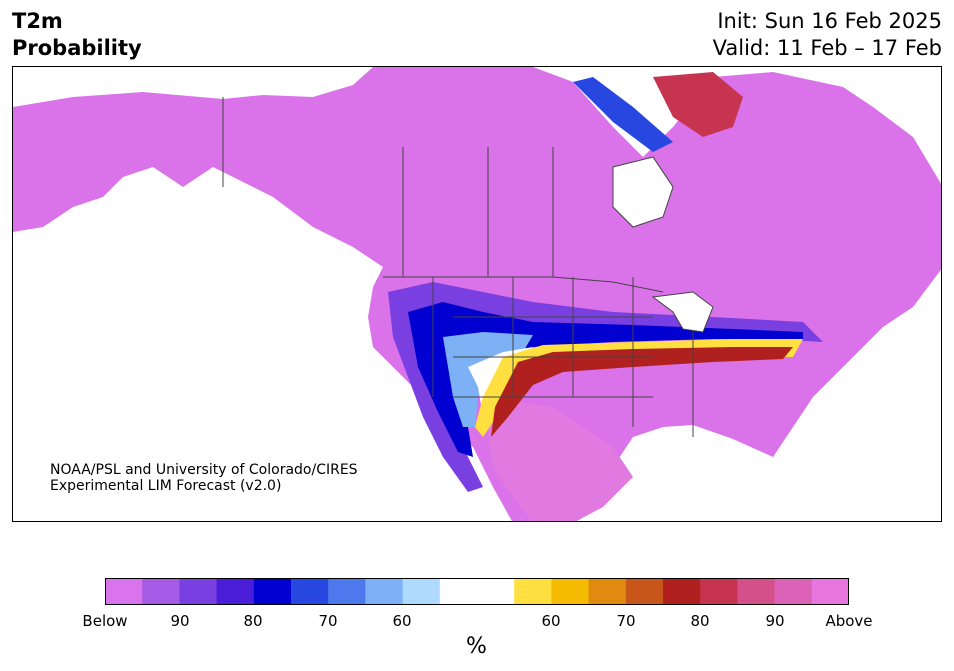  What do you see at coordinates (37, 21) in the screenshot?
I see `title-line-1: T2m` at bounding box center [37, 21].